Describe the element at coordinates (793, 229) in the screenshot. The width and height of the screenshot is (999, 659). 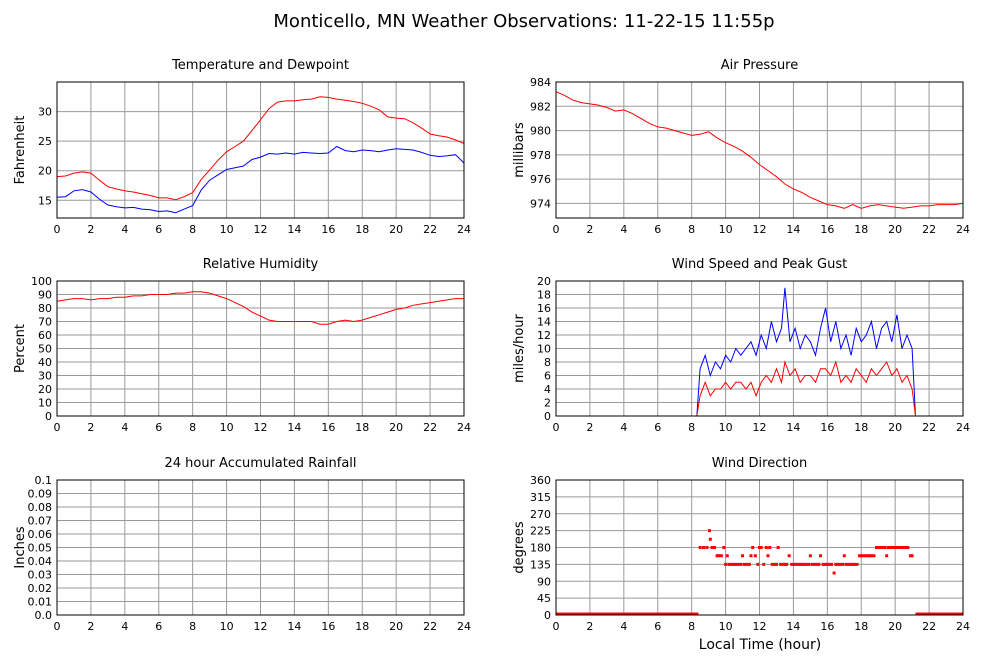
I see `x-tick-label: 14` at that location.